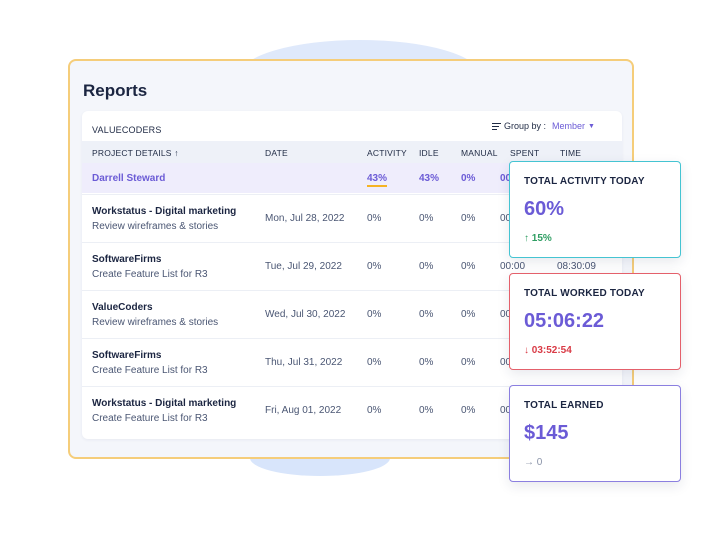  I want to click on row-date: Wed, Jul 30, 2022, so click(305, 314).